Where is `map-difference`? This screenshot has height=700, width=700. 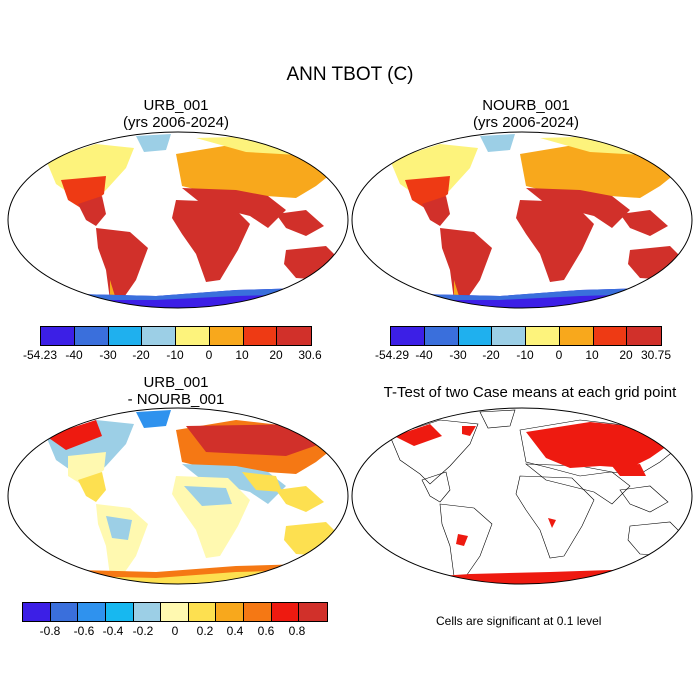 map-difference is located at coordinates (178, 496).